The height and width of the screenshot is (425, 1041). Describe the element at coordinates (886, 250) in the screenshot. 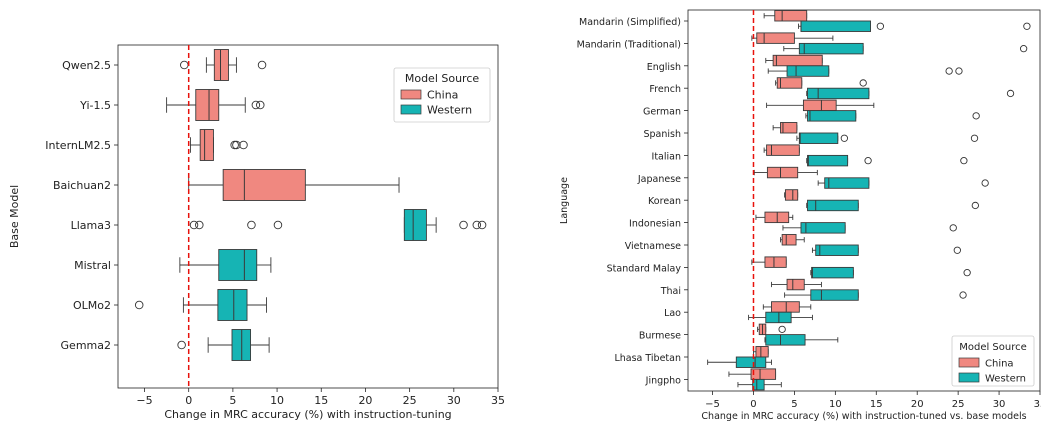

I see `box-vietnamese-western` at that location.